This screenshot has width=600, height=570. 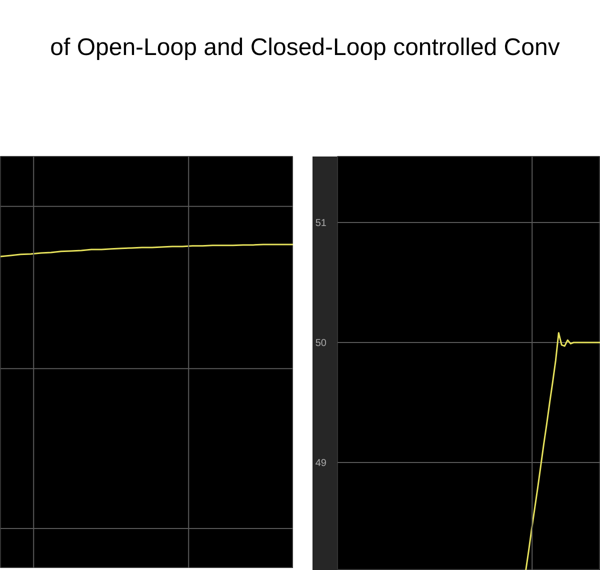 What do you see at coordinates (321, 463) in the screenshot?
I see `y-tick-label: 49` at bounding box center [321, 463].